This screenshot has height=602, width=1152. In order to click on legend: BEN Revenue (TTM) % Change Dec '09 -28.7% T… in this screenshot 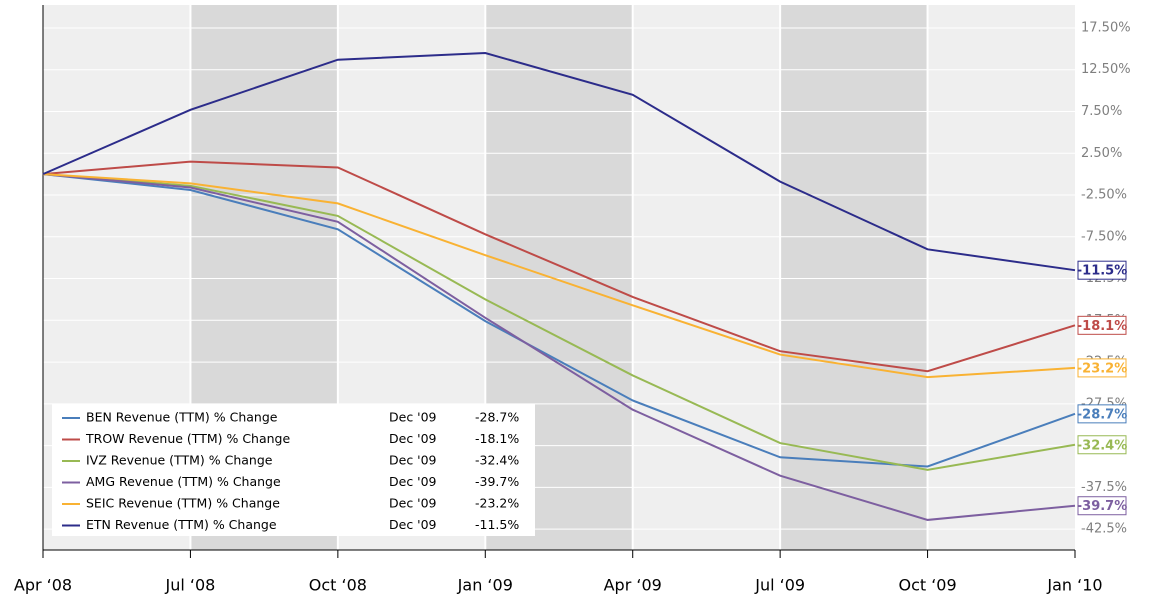, I will do `click(293, 470)`.